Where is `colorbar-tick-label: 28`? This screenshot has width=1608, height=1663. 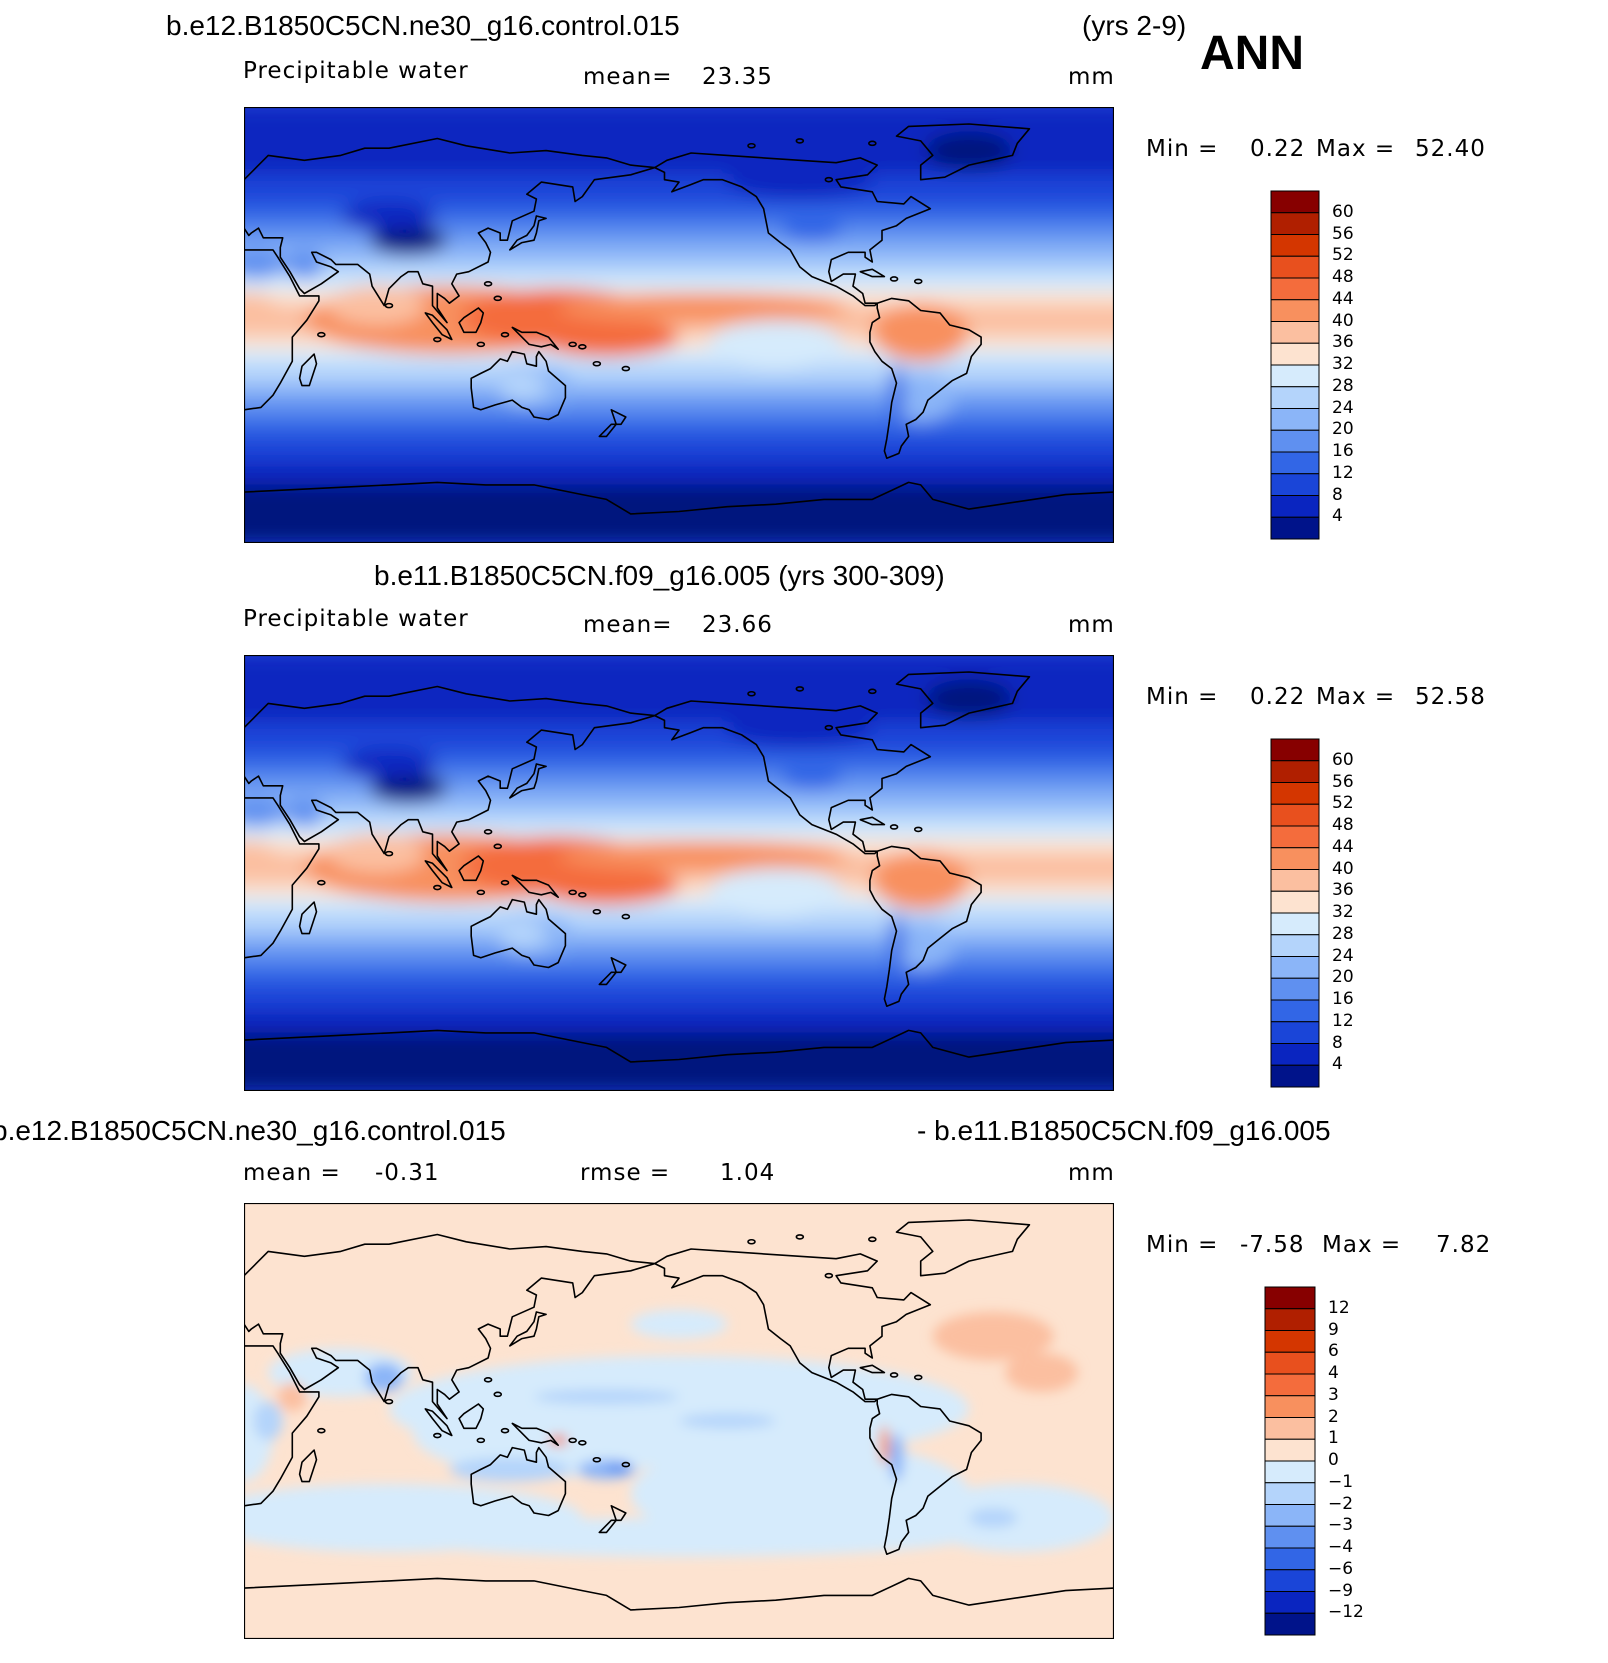 colorbar-tick-label: 28 is located at coordinates (1343, 933).